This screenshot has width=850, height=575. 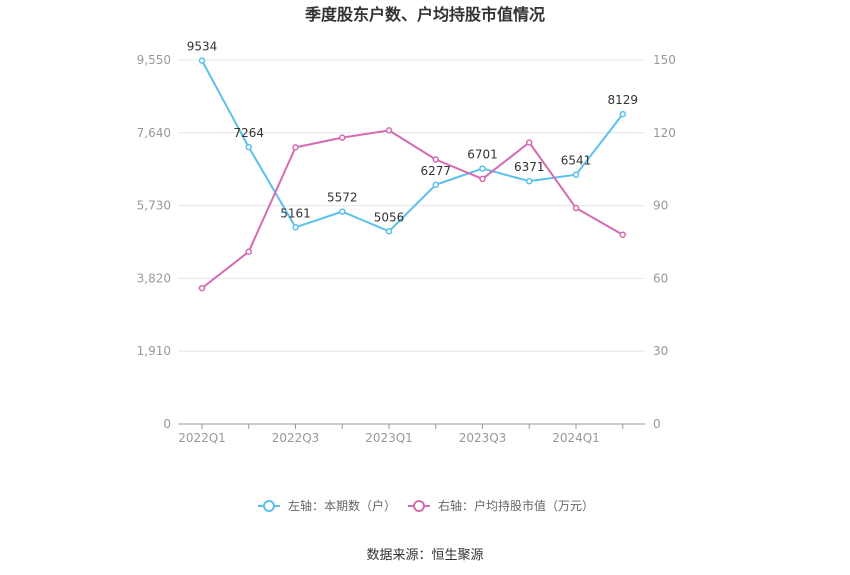 What do you see at coordinates (664, 133) in the screenshot?
I see `y-right-tick-label: 120` at bounding box center [664, 133].